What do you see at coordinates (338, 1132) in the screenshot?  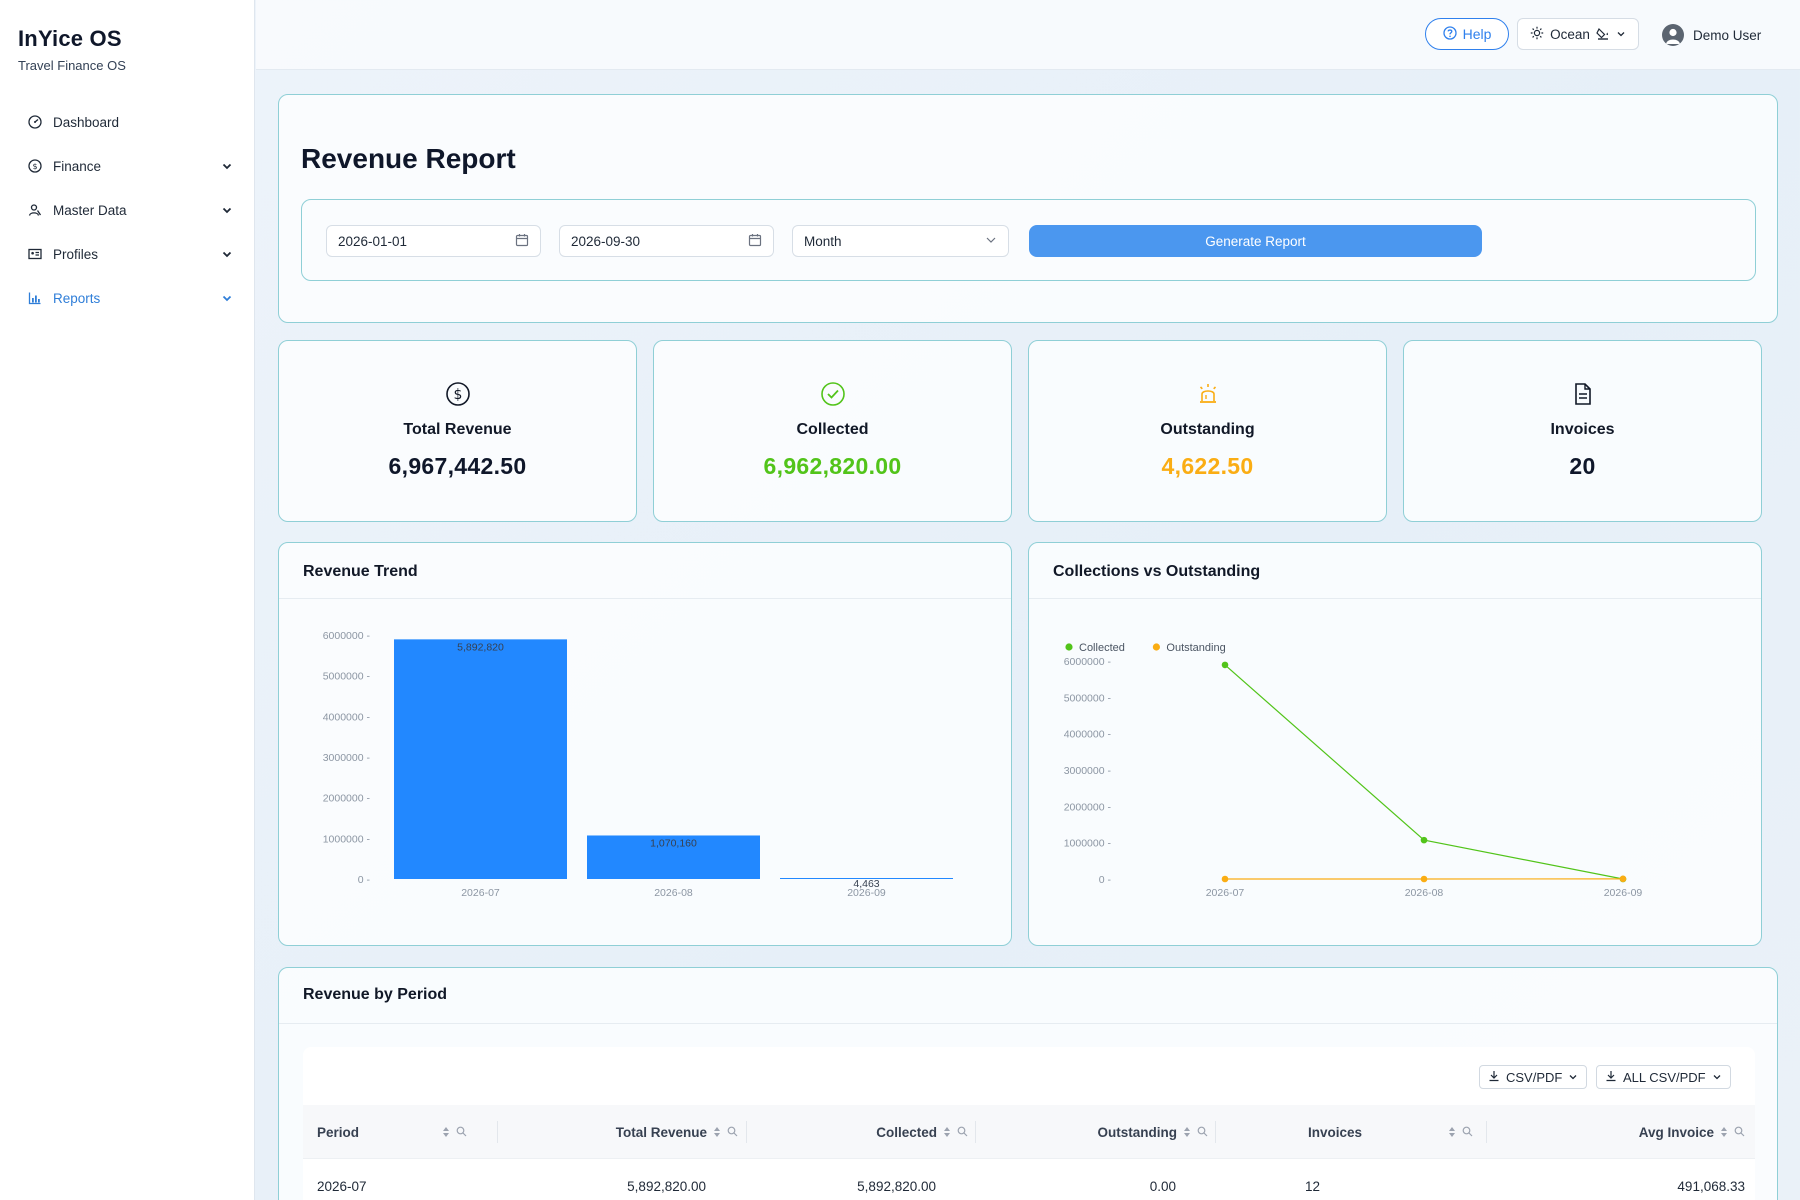 I see `column-label: Period` at bounding box center [338, 1132].